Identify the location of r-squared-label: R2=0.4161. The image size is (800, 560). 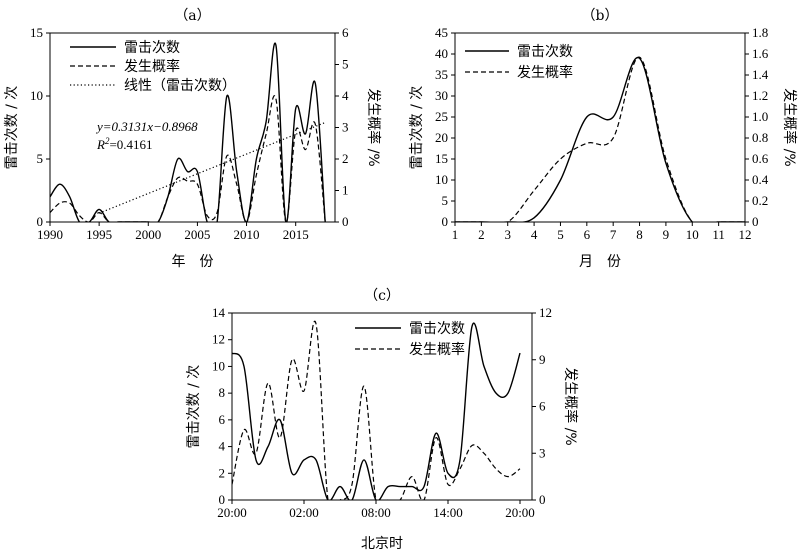
(124, 144).